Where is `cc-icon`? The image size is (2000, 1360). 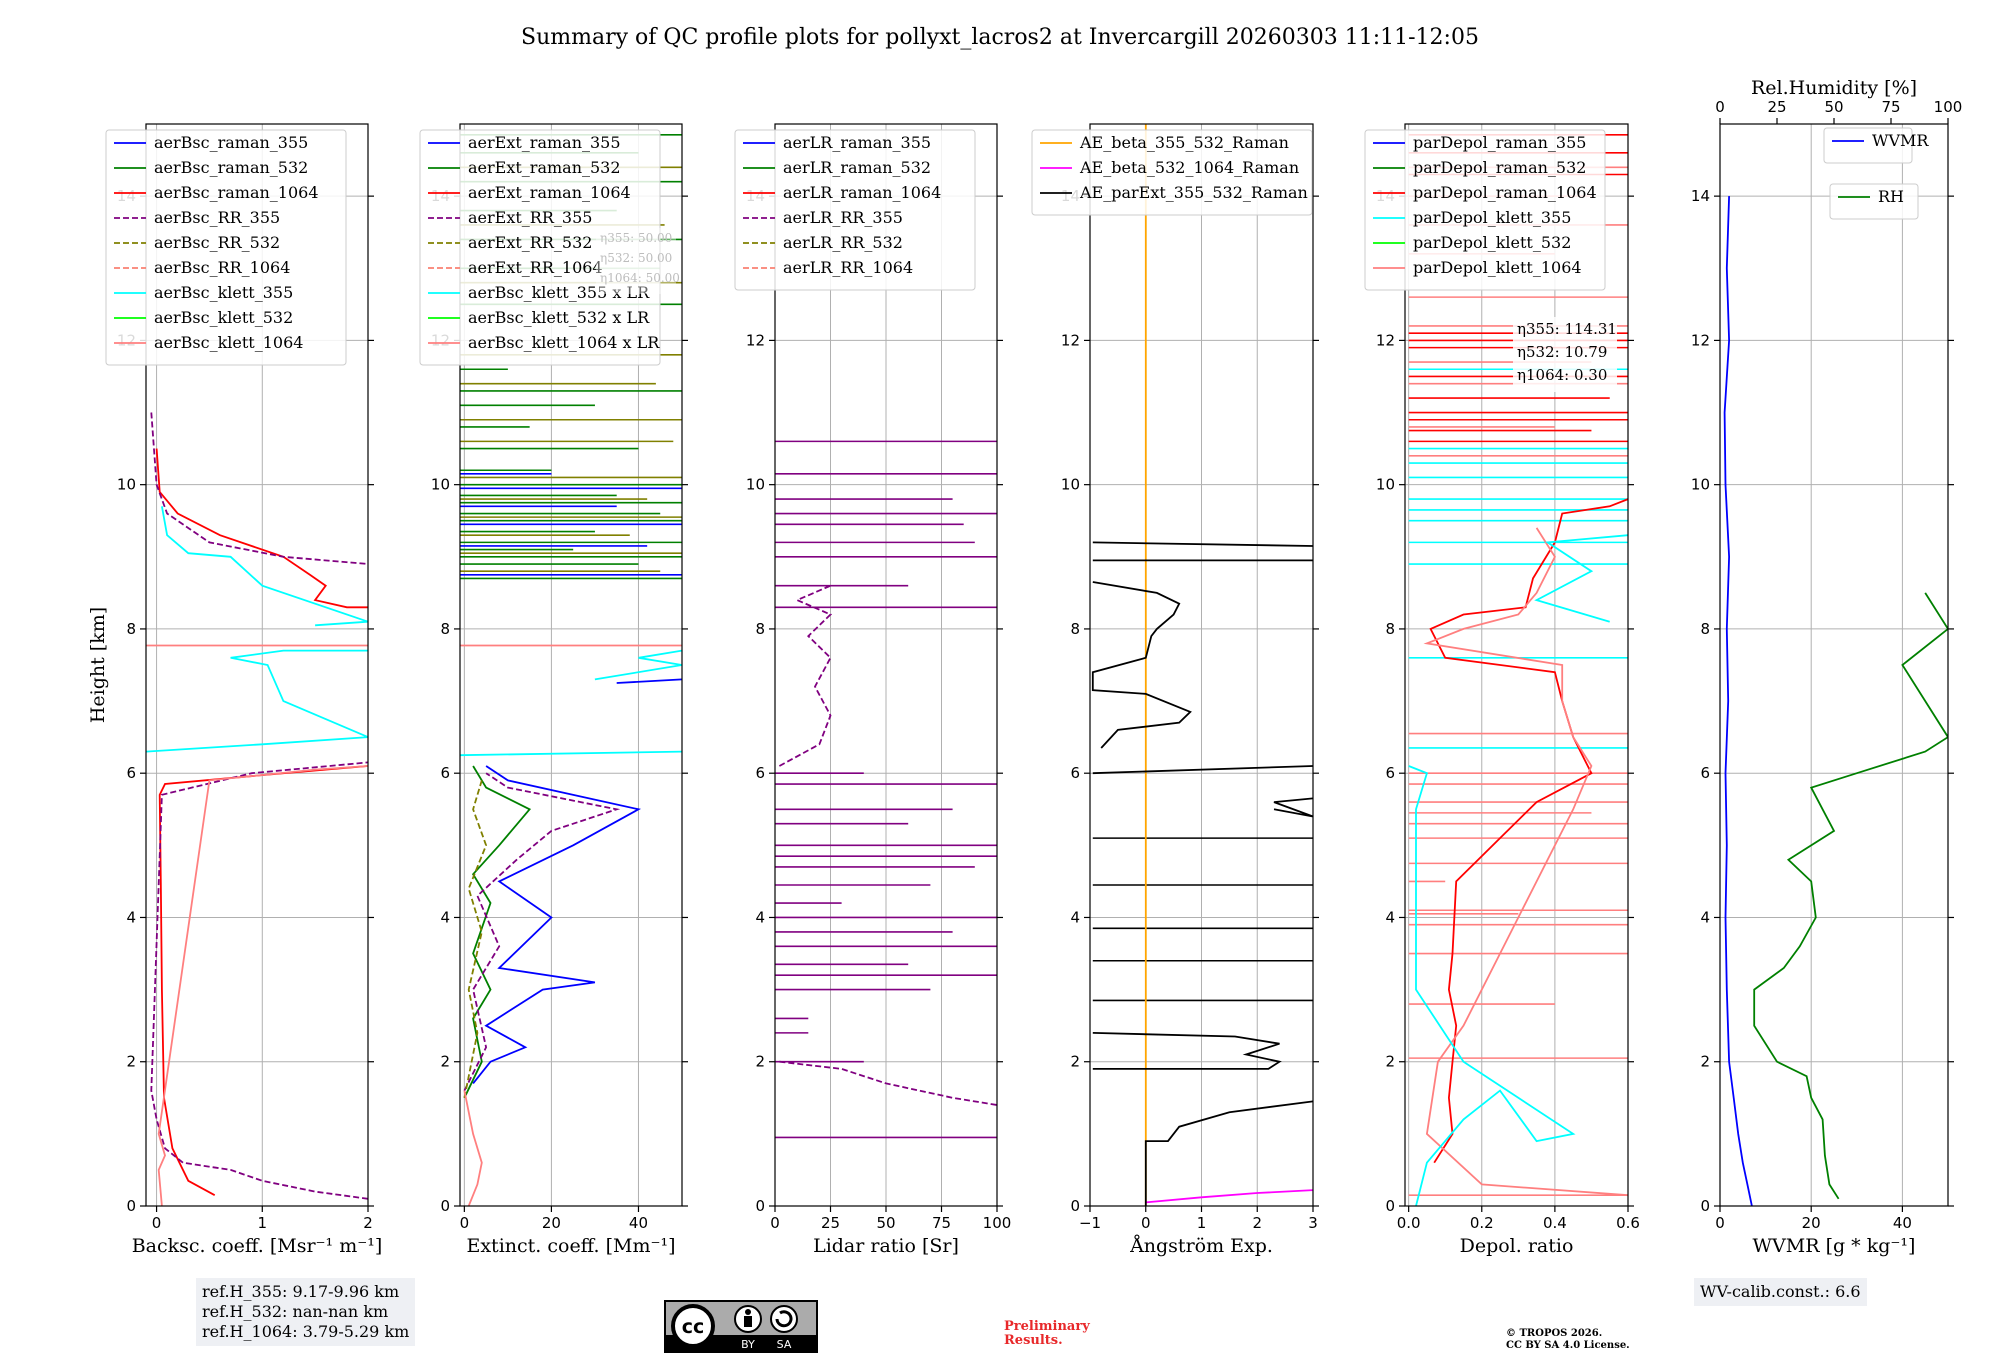 cc-icon is located at coordinates (693, 1326).